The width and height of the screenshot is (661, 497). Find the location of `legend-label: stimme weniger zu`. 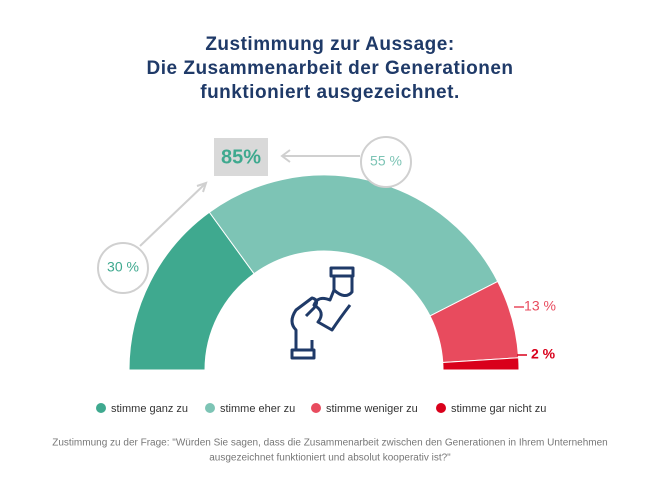

legend-label: stimme weniger zu is located at coordinates (372, 409).